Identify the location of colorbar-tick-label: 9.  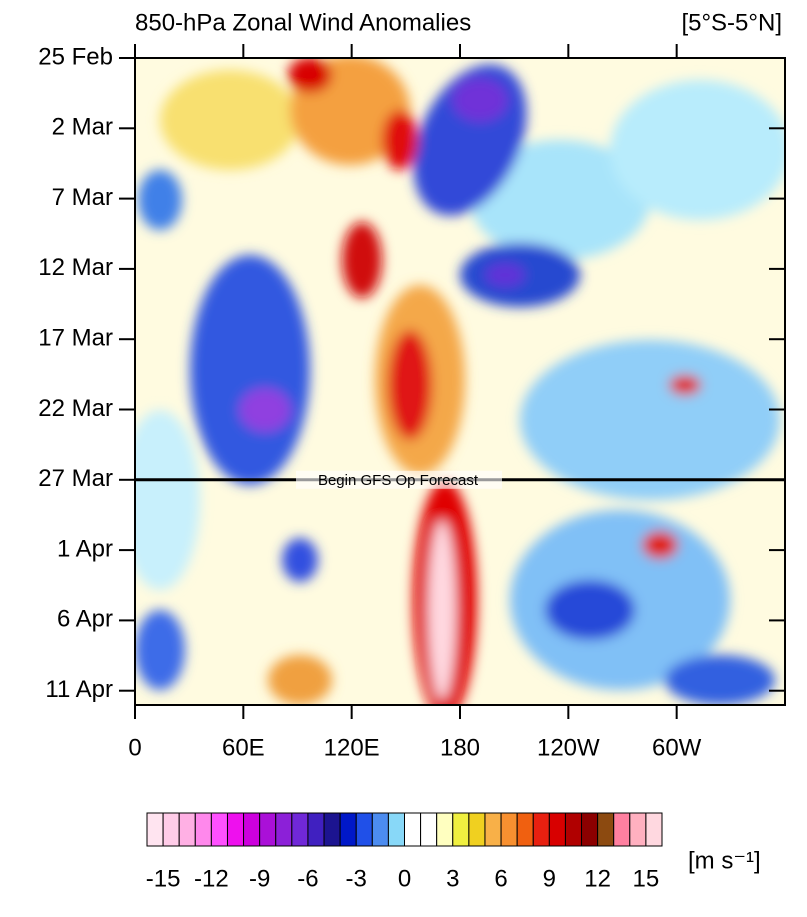
(549, 878).